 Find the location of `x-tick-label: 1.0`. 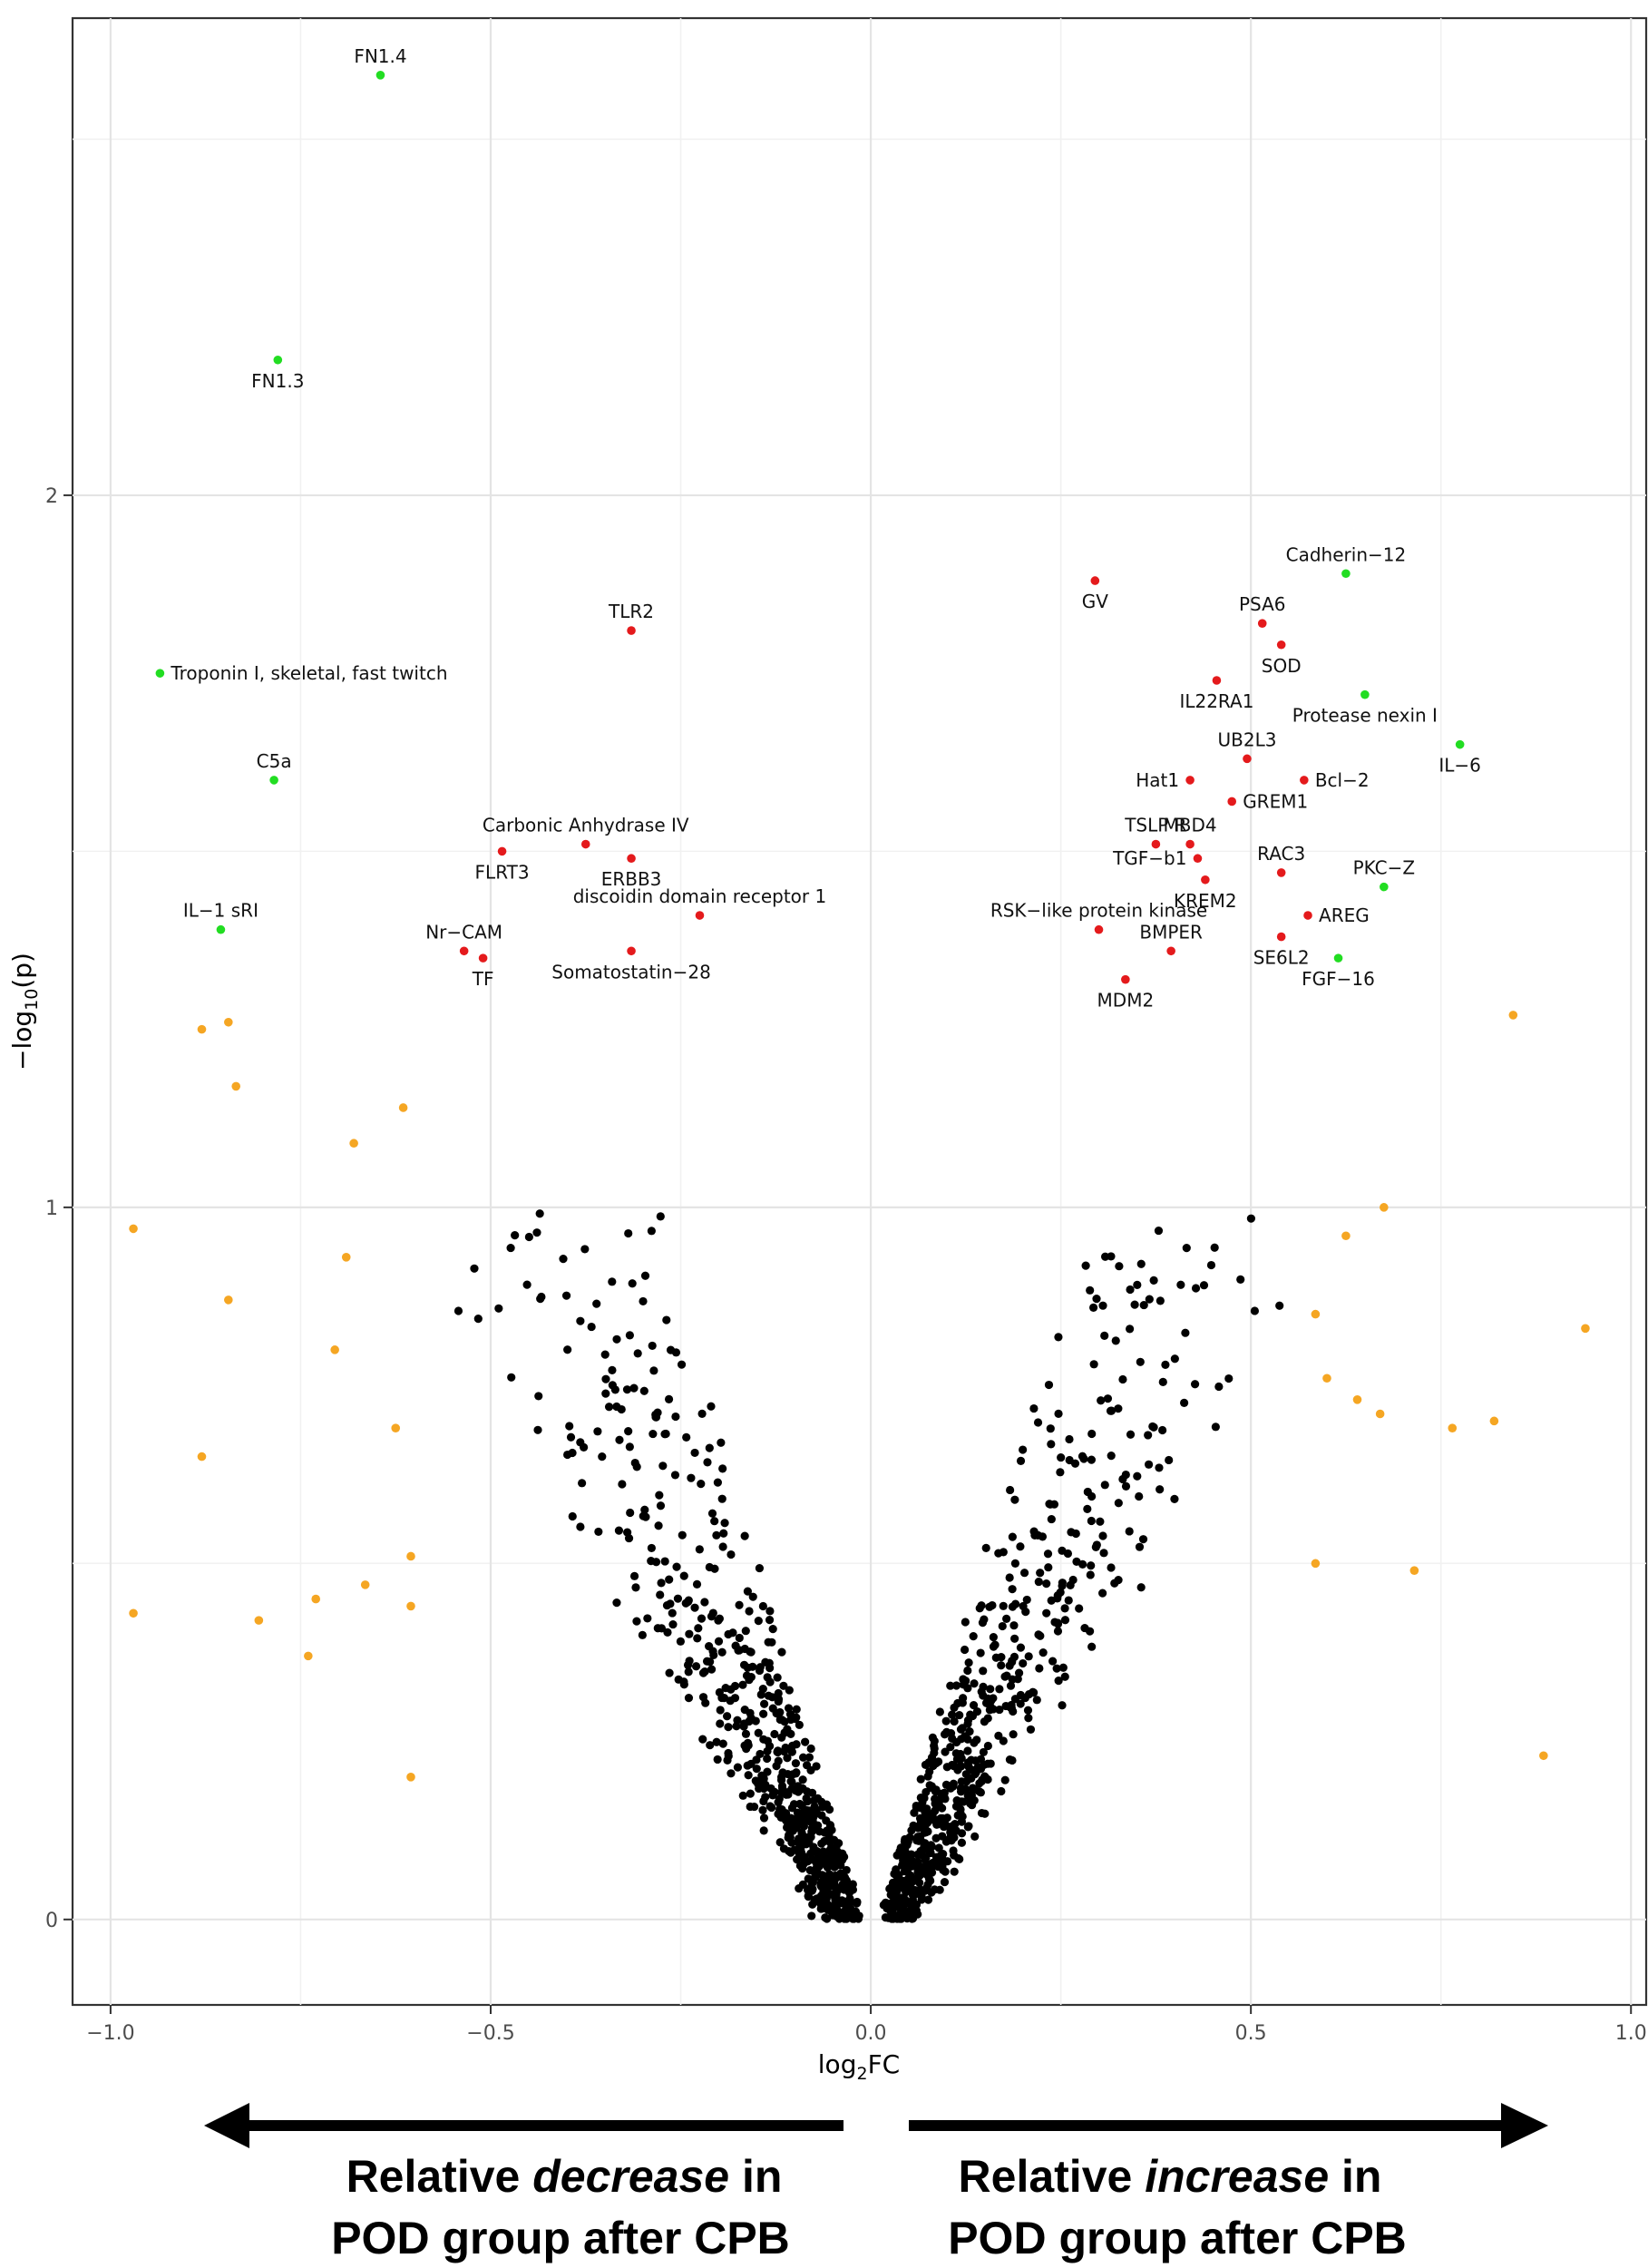

x-tick-label: 1.0 is located at coordinates (1631, 2034).